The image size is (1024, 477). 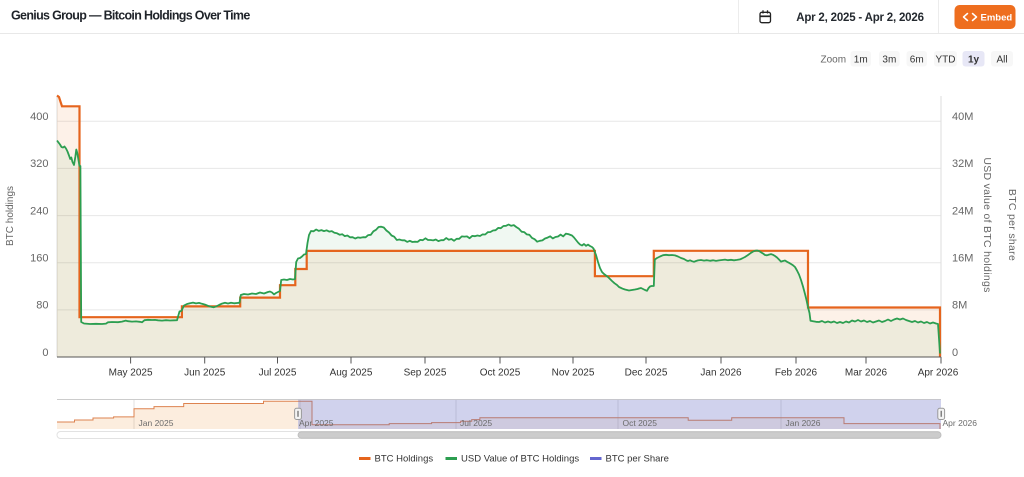 What do you see at coordinates (962, 211) in the screenshot?
I see `svg-text: 24M` at bounding box center [962, 211].